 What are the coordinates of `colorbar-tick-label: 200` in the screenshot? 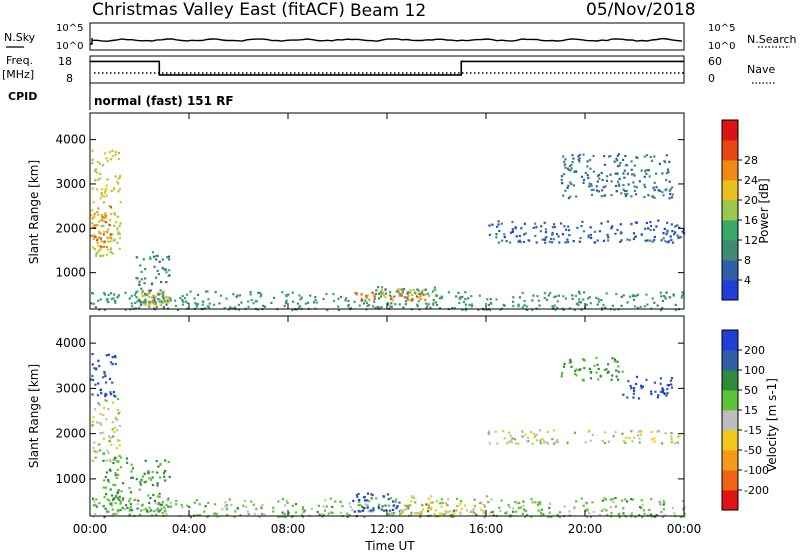 It's located at (754, 350).